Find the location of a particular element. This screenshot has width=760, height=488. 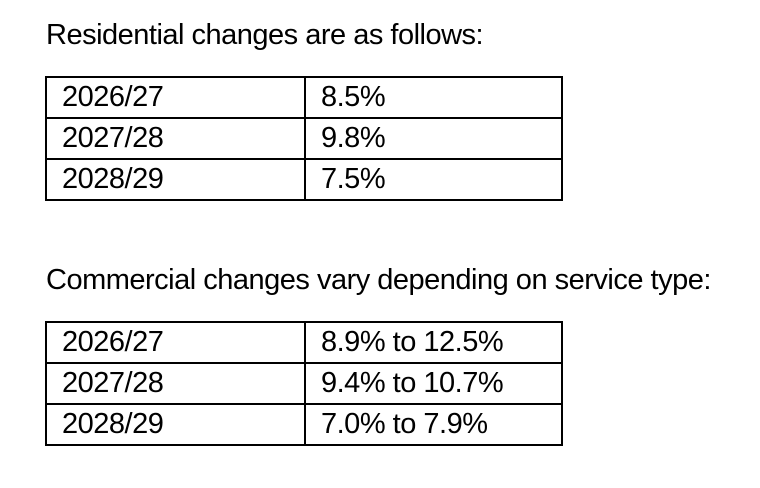

table-row: 2026/27 8.5% is located at coordinates (304, 97).